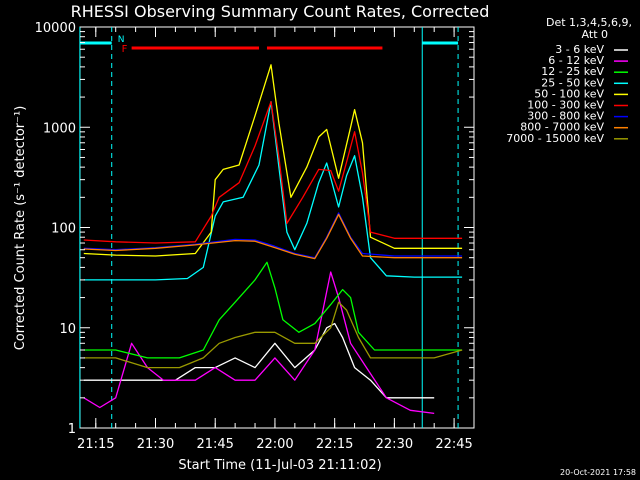 The height and width of the screenshot is (480, 640). What do you see at coordinates (274, 444) in the screenshot?
I see `x-tick-label: 22:00` at bounding box center [274, 444].